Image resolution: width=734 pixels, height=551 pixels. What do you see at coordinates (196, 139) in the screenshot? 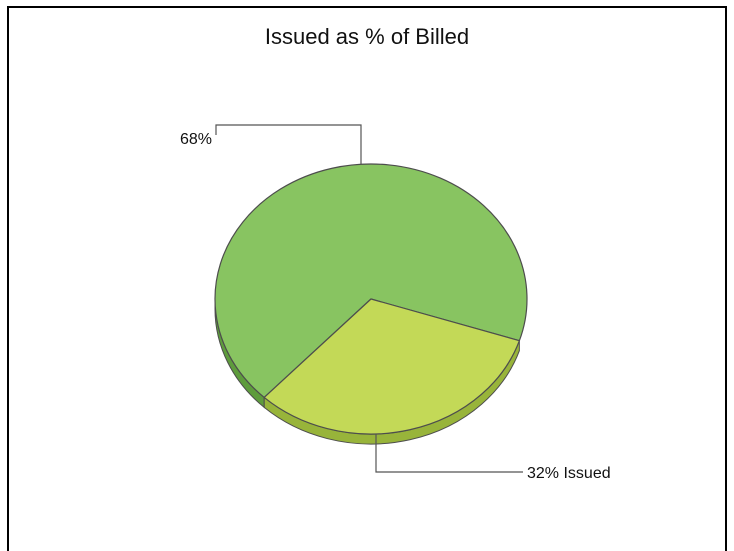
I see `data-label-68: 68%` at bounding box center [196, 139].